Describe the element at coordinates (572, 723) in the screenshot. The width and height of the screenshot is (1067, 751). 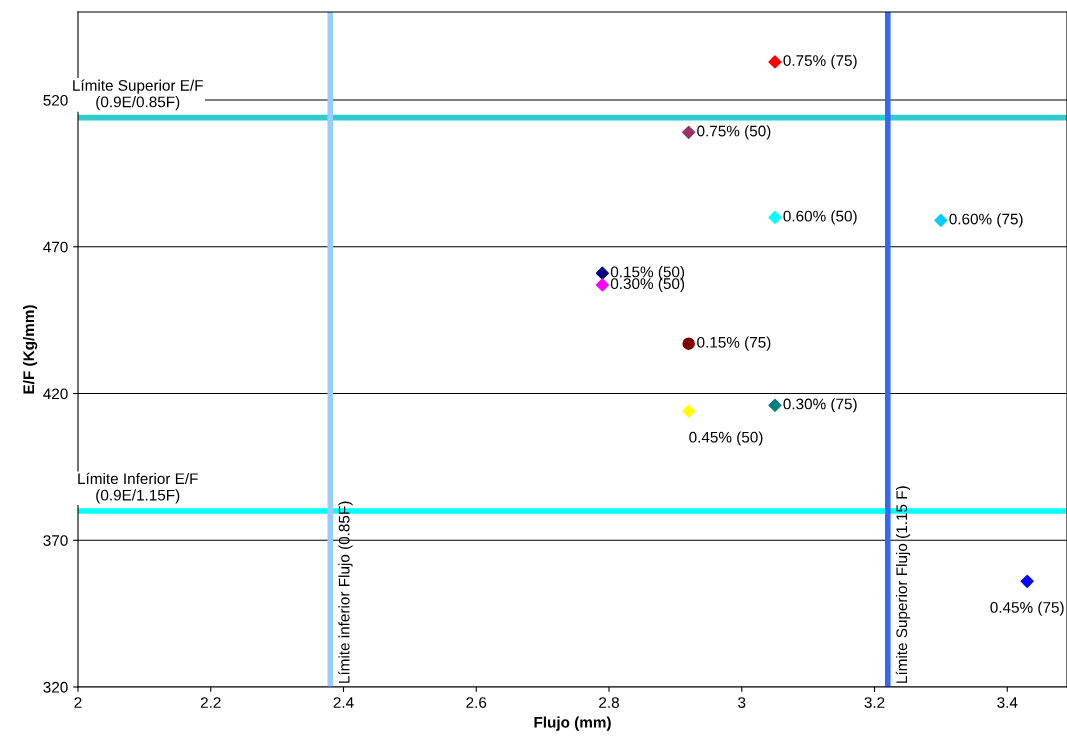
I see `x-axis-title: Flujo (mm)` at that location.